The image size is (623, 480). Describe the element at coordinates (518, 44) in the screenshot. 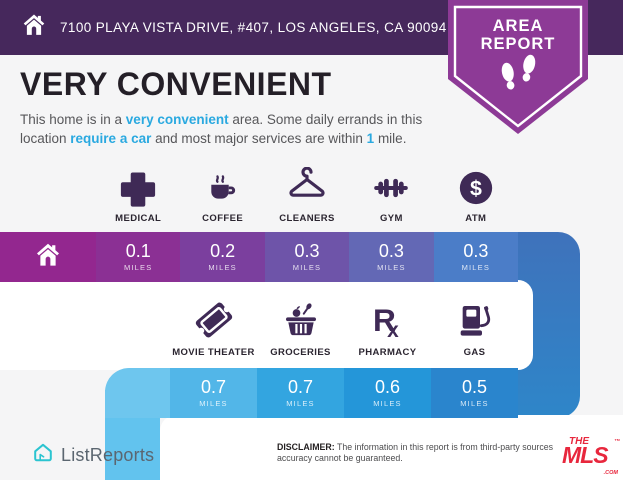

I see `badge-line2: REPORT` at that location.